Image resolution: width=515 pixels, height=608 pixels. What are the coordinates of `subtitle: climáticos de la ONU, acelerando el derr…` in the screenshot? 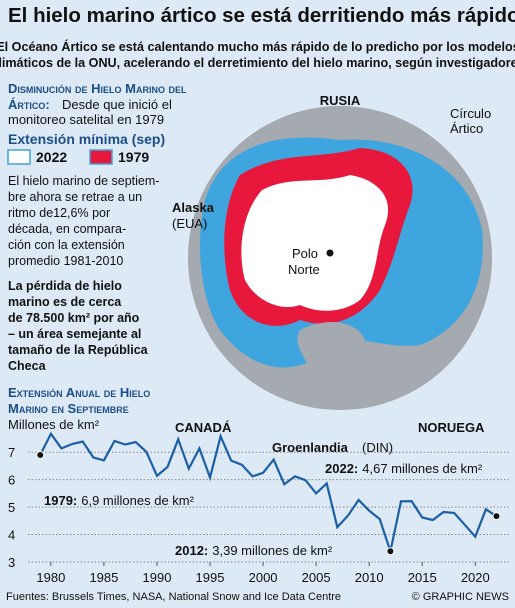 It's located at (257, 63).